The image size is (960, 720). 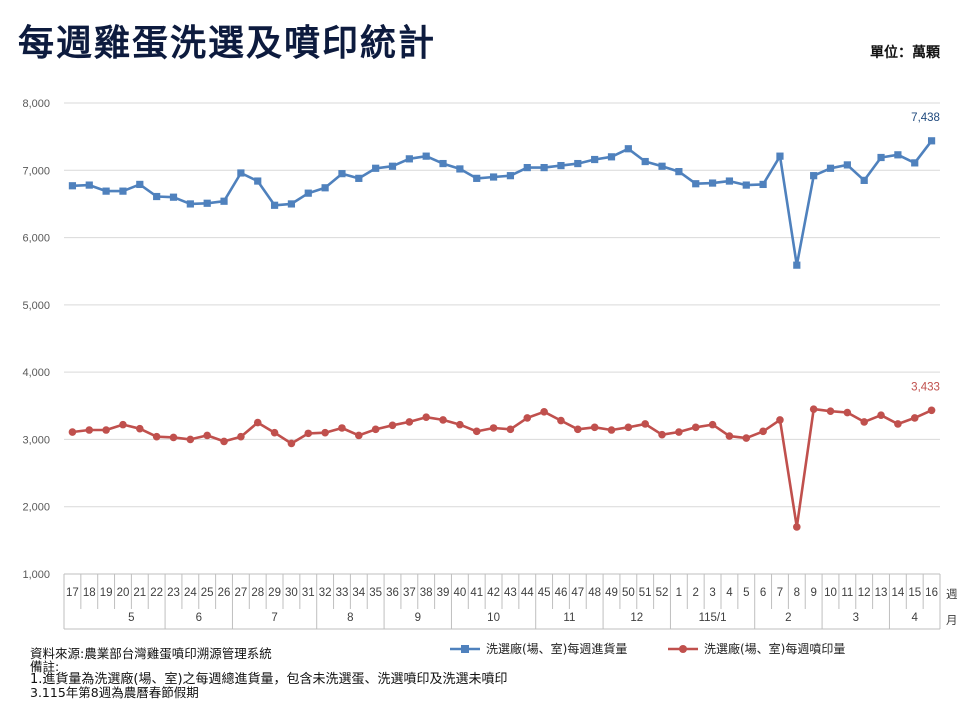 I want to click on x-tick-label: 38, so click(x=426, y=593).